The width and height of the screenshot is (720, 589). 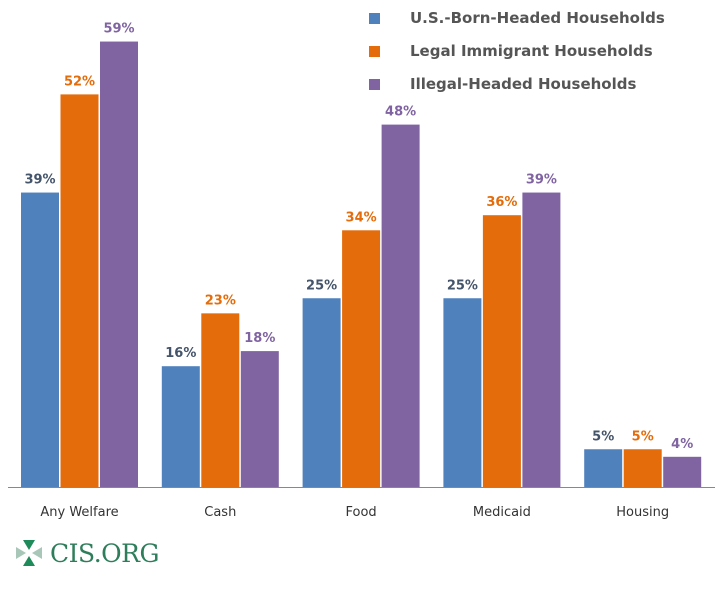 What do you see at coordinates (180, 353) in the screenshot?
I see `value-label: 16%` at bounding box center [180, 353].